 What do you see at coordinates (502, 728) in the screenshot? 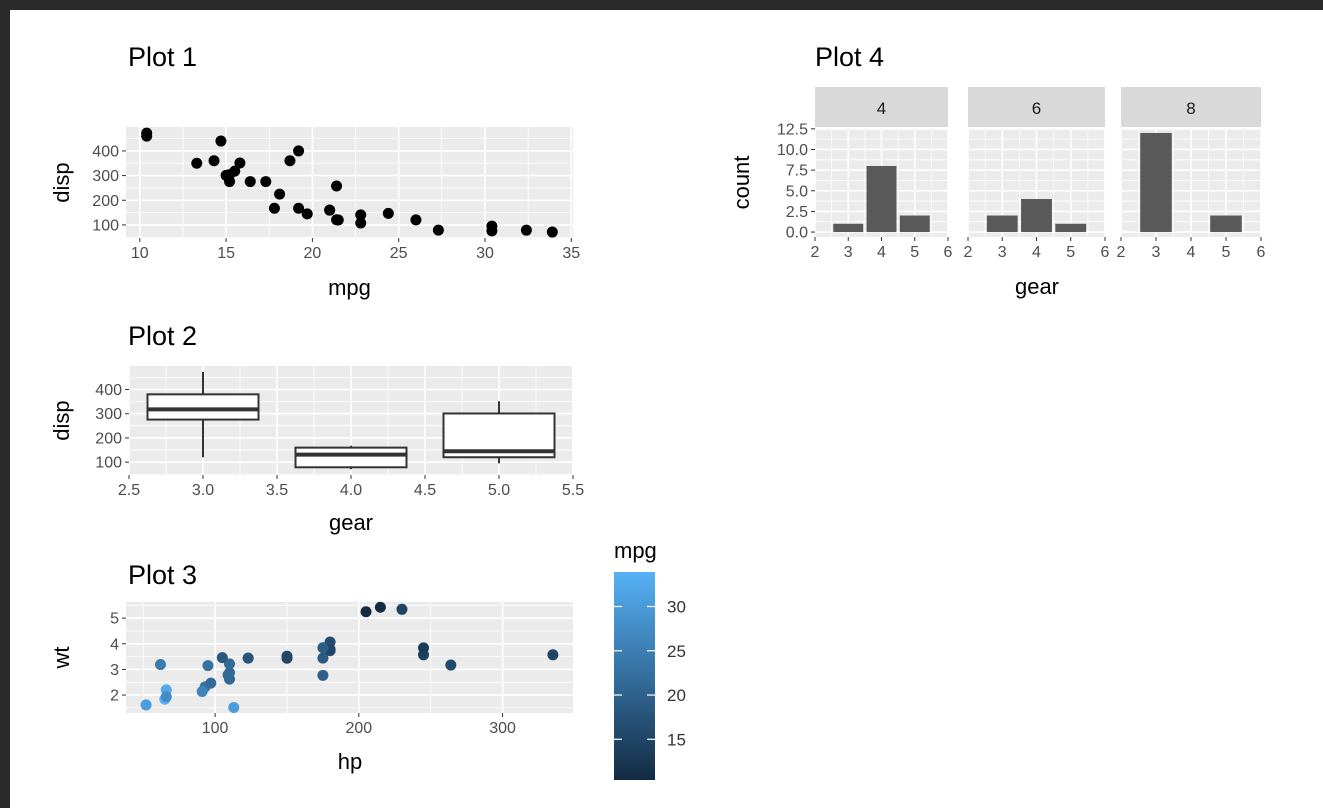
I see `plot-3-x-tick-label: 300` at bounding box center [502, 728].